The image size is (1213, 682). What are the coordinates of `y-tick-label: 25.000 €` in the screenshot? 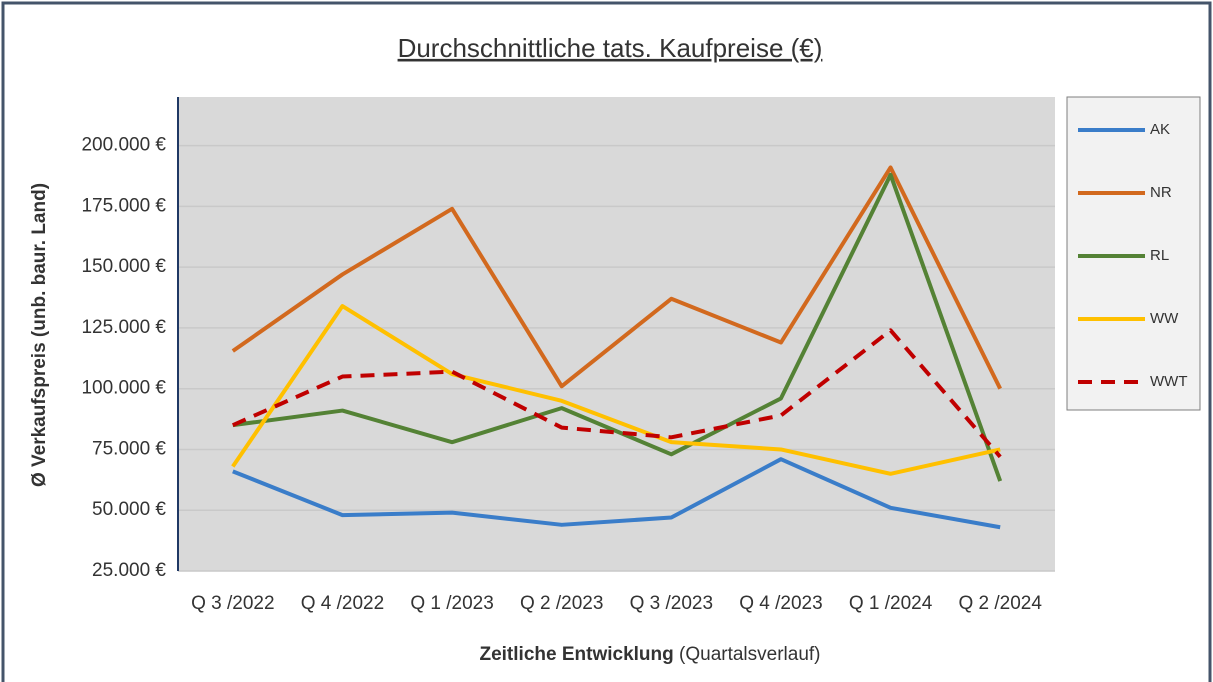 It's located at (129, 570).